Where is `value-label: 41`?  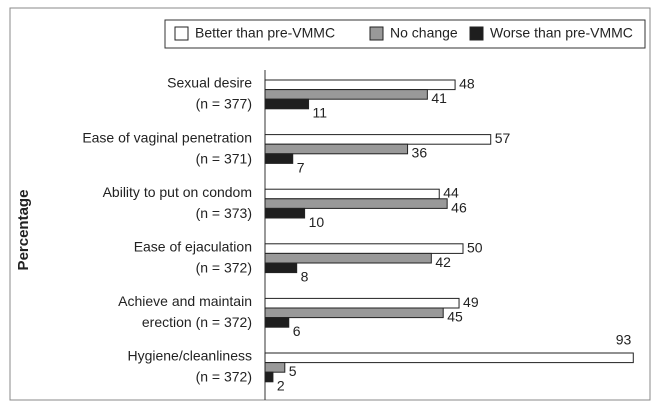
value-label: 41 is located at coordinates (439, 98).